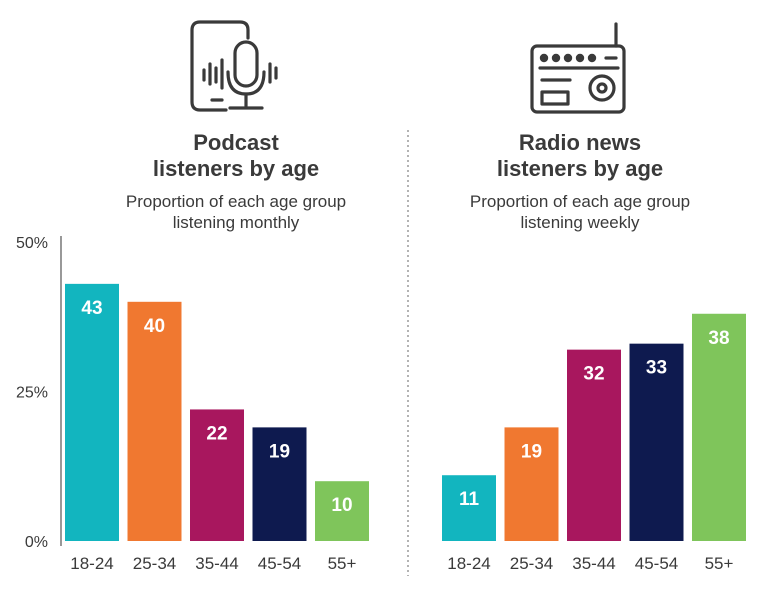 The image size is (768, 589). What do you see at coordinates (236, 155) in the screenshot?
I see `left-chart-title: Podcast listeners by age` at bounding box center [236, 155].